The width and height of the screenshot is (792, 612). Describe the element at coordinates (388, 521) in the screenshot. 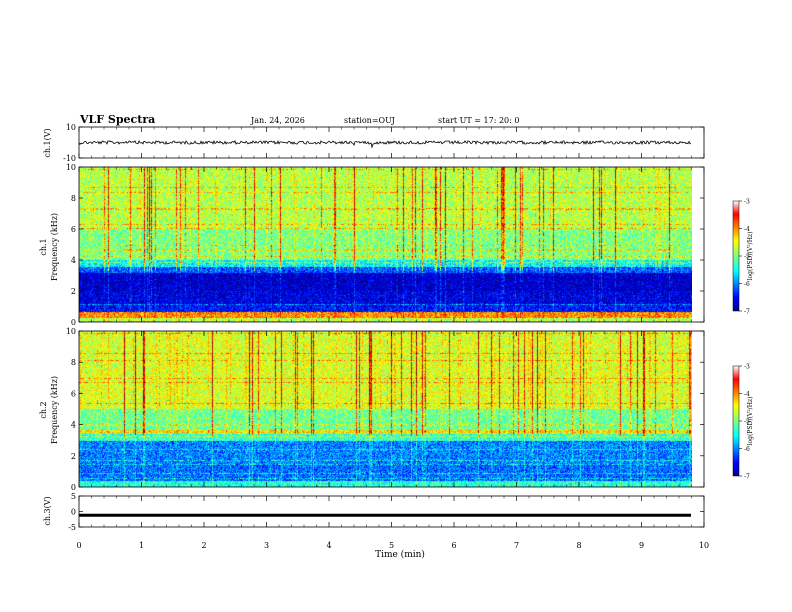

I see `ch3-waveform-panel: 50-50 1 2 3 4 5 6 7 8 9 10` at that location.